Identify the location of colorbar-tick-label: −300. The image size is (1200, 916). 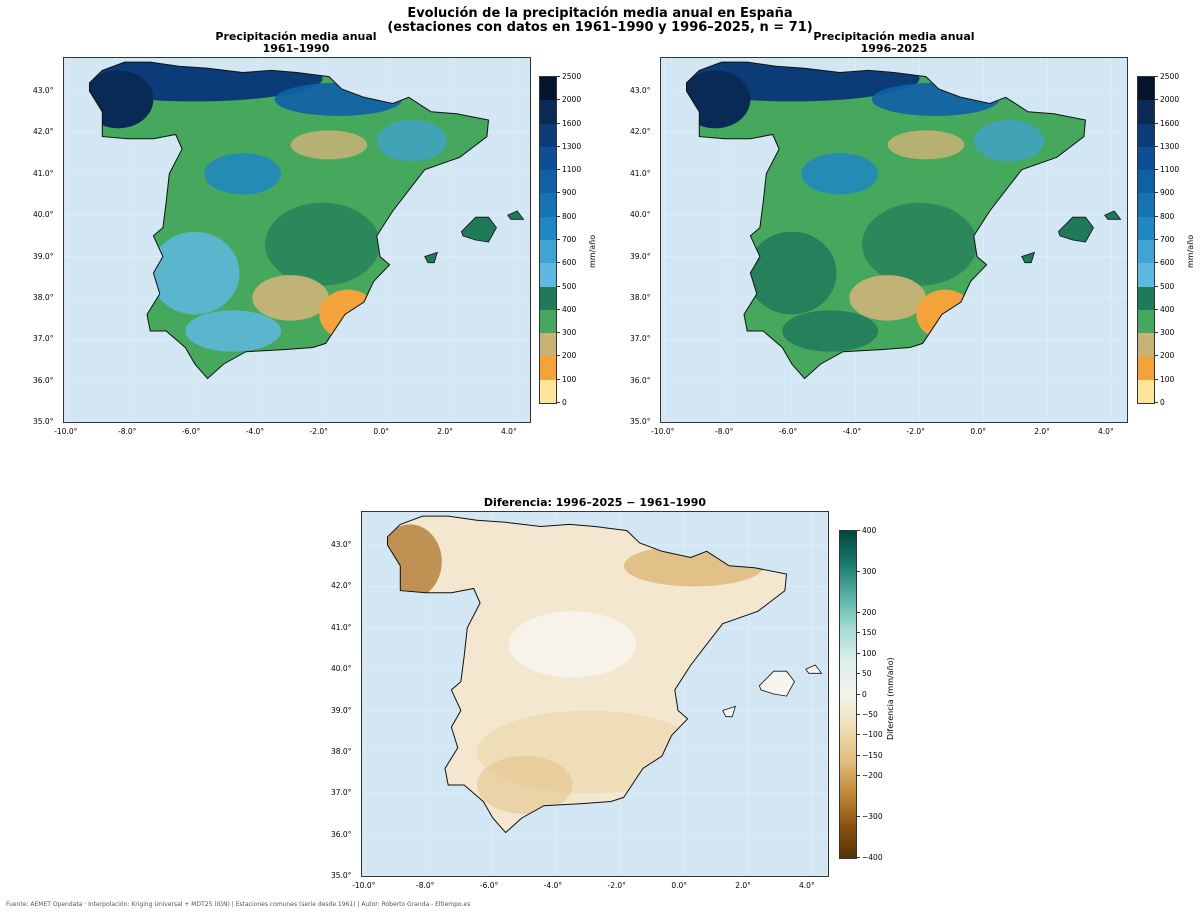
(872, 817).